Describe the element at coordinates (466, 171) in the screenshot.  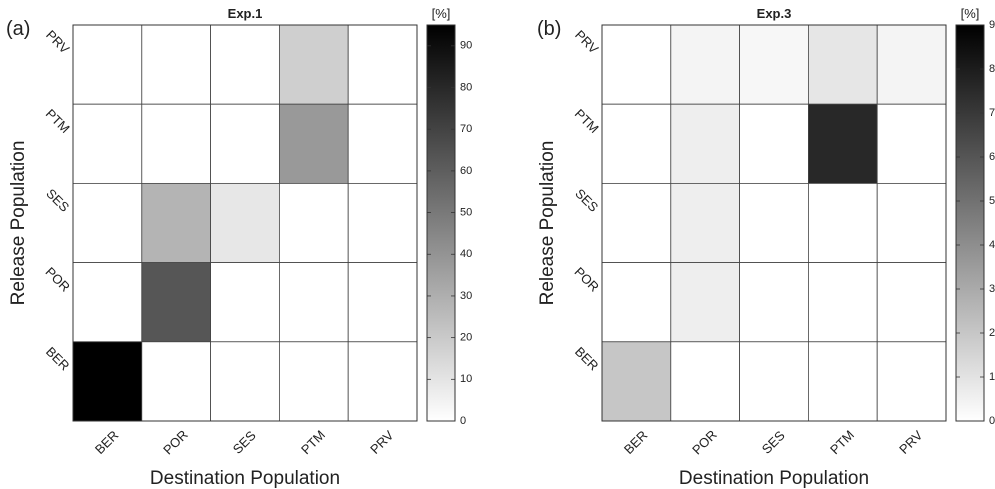
I see `colorbar-tick-label: 60` at that location.